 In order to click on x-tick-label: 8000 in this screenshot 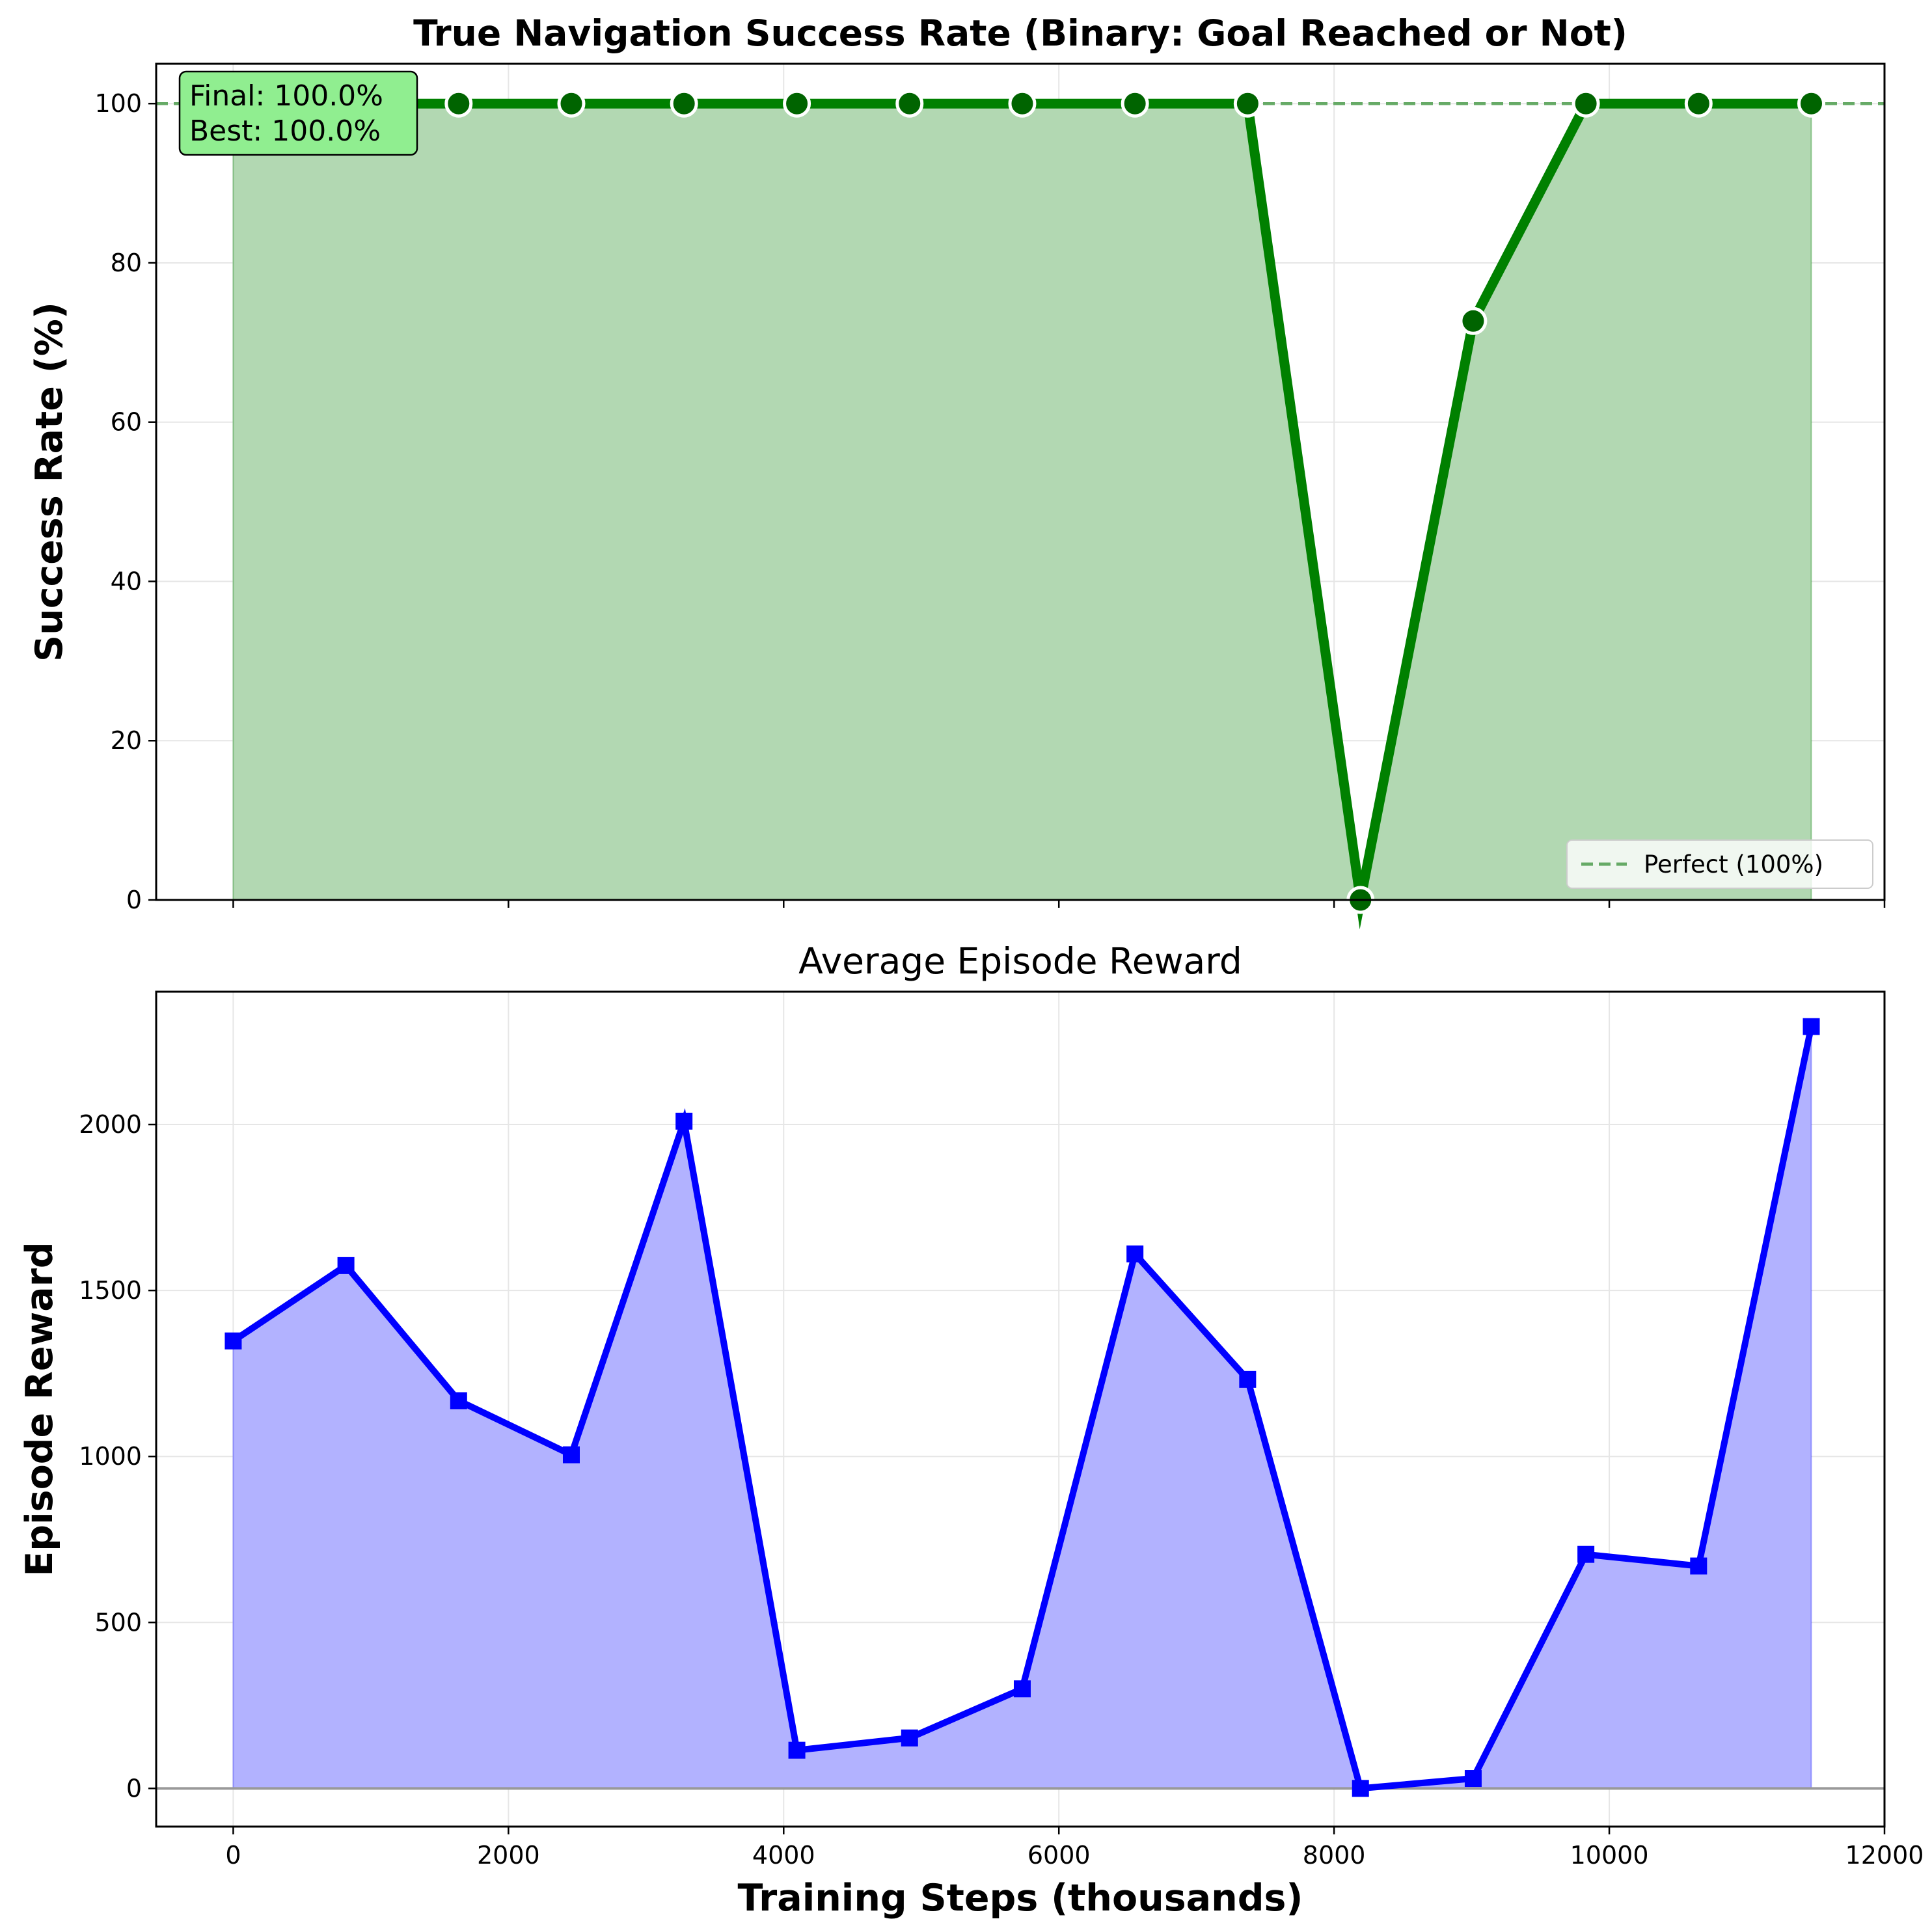, I will do `click(1334, 1855)`.